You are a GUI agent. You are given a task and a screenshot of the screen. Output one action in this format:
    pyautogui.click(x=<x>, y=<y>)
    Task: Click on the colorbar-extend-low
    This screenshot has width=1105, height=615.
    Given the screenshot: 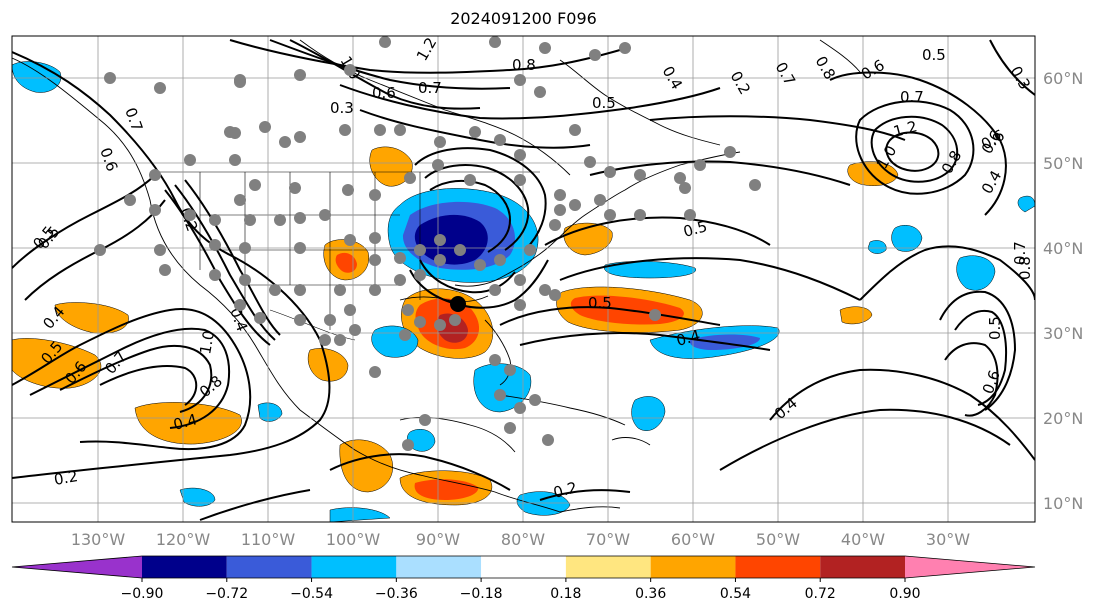 What is the action you would take?
    pyautogui.click(x=77, y=567)
    